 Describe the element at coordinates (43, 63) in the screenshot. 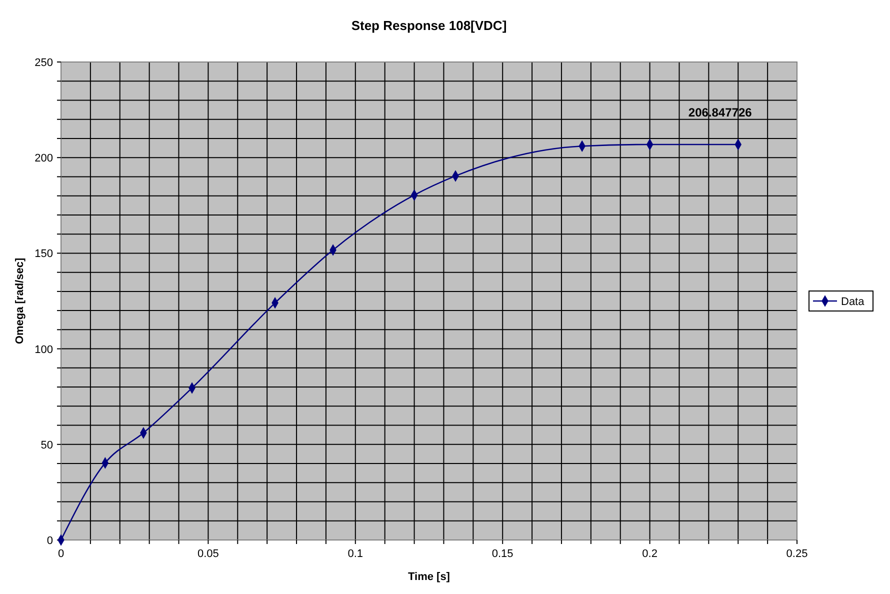

I see `y-tick-label: 250` at that location.